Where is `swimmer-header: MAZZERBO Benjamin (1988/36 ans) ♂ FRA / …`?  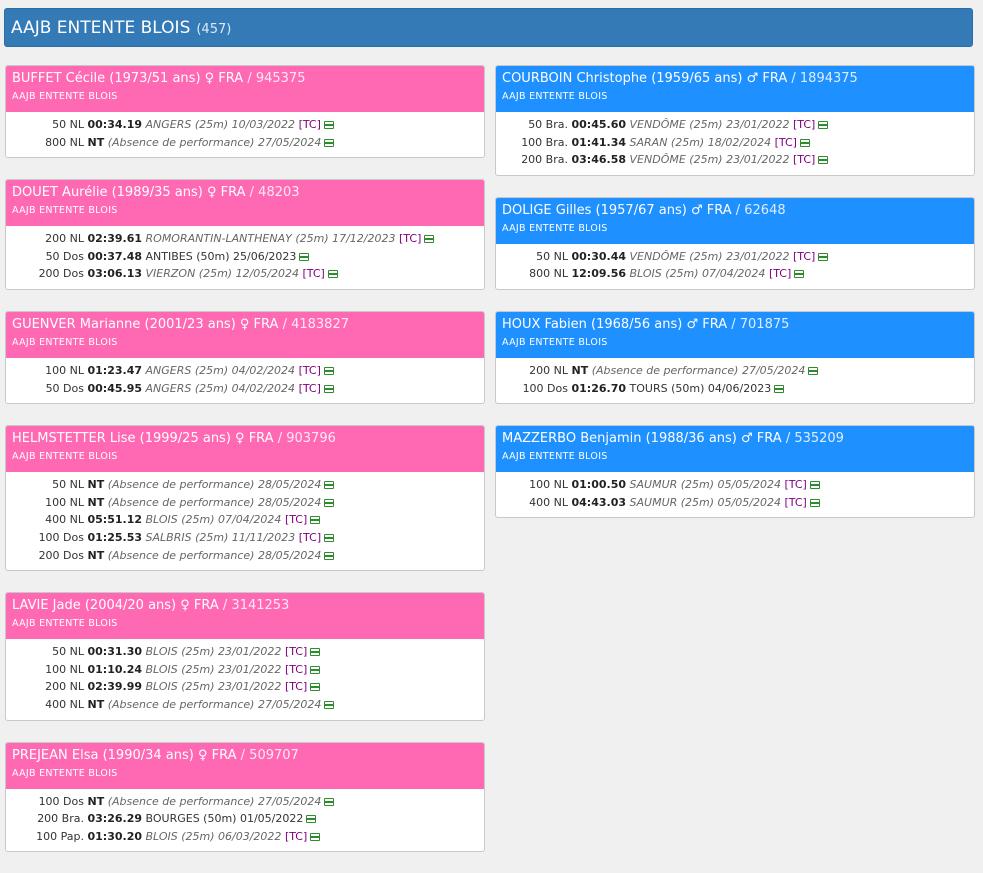
swimmer-header: MAZZERBO Benjamin (1988/36 ans) ♂ FRA / … is located at coordinates (735, 449).